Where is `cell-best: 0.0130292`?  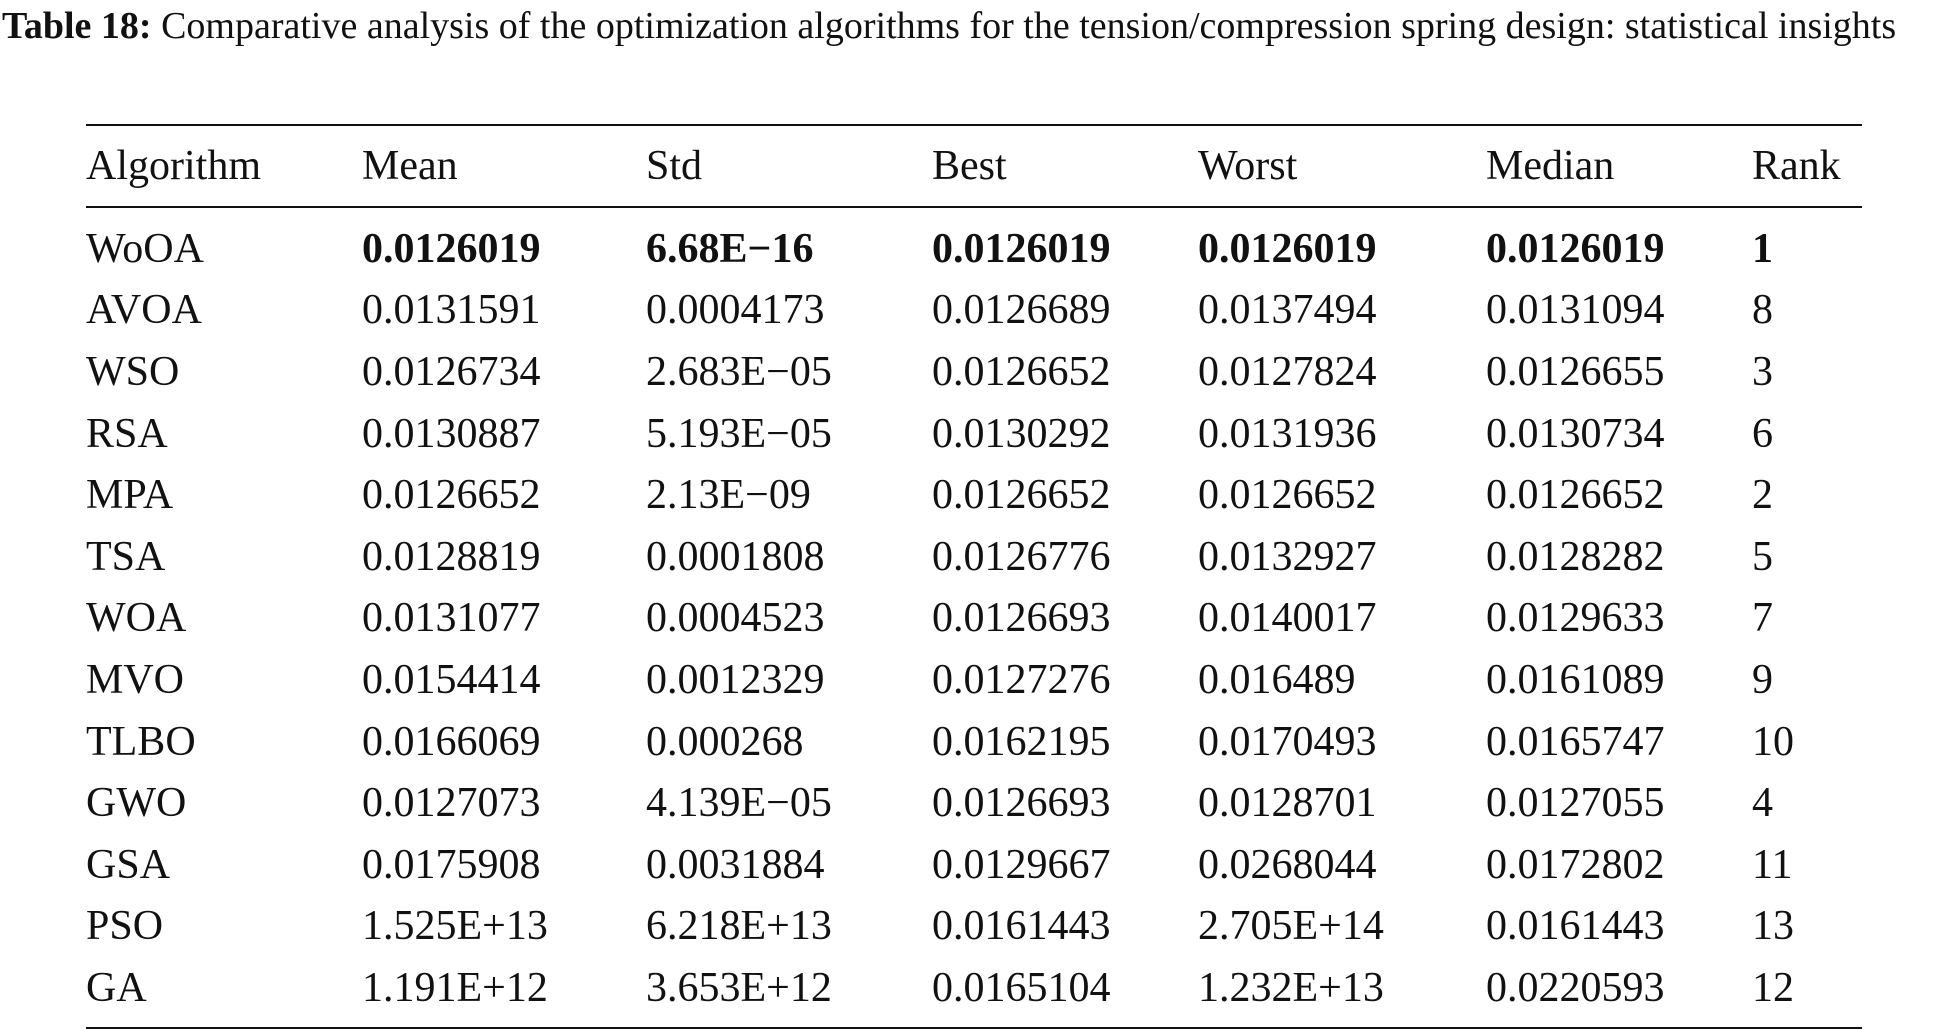
cell-best: 0.0130292 is located at coordinates (1021, 433).